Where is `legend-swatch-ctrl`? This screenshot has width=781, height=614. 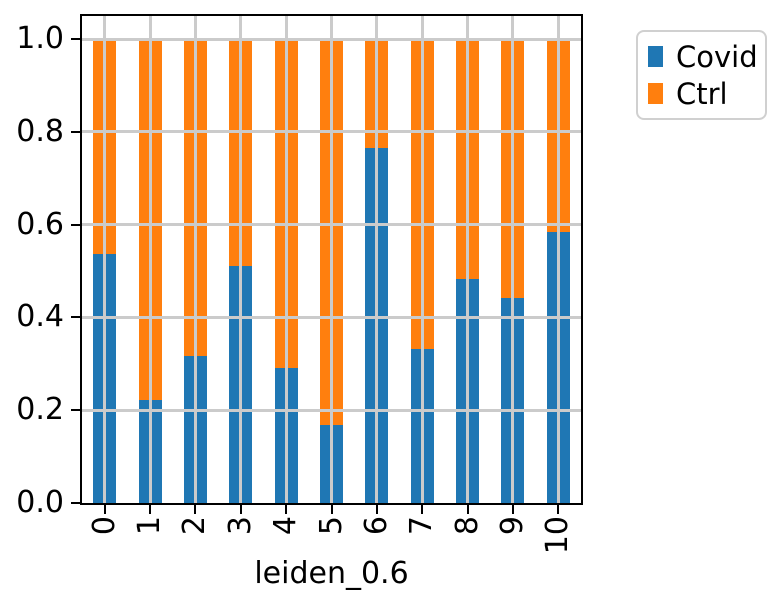
legend-swatch-ctrl is located at coordinates (655, 93).